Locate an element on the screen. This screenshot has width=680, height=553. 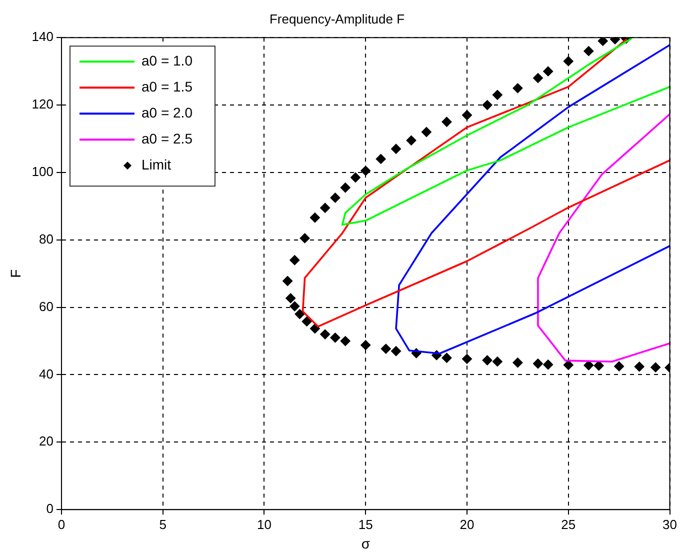
y-tick-label: 40 is located at coordinates (46, 374).